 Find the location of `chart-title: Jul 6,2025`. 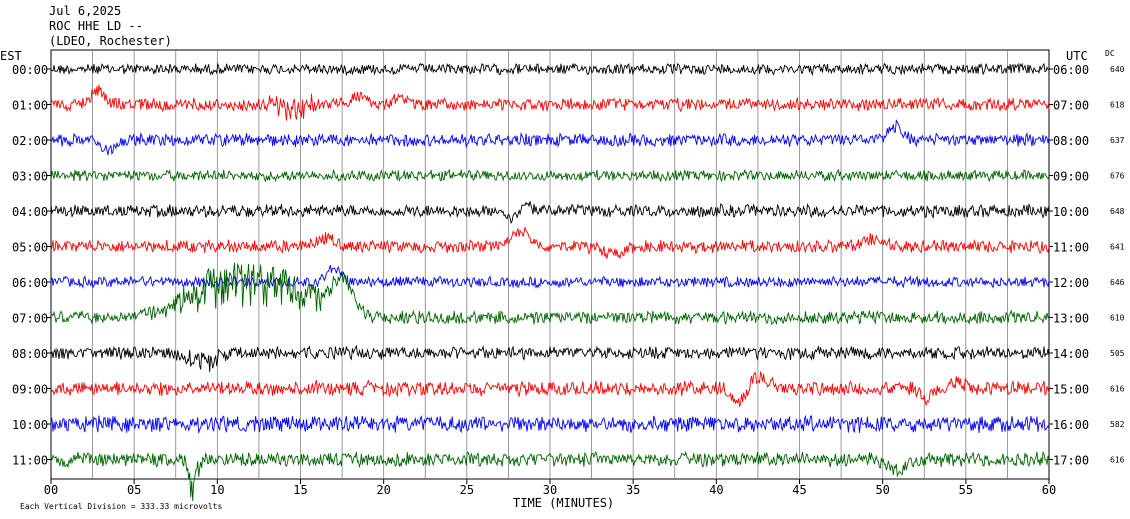

chart-title: Jul 6,2025 is located at coordinates (85, 11).